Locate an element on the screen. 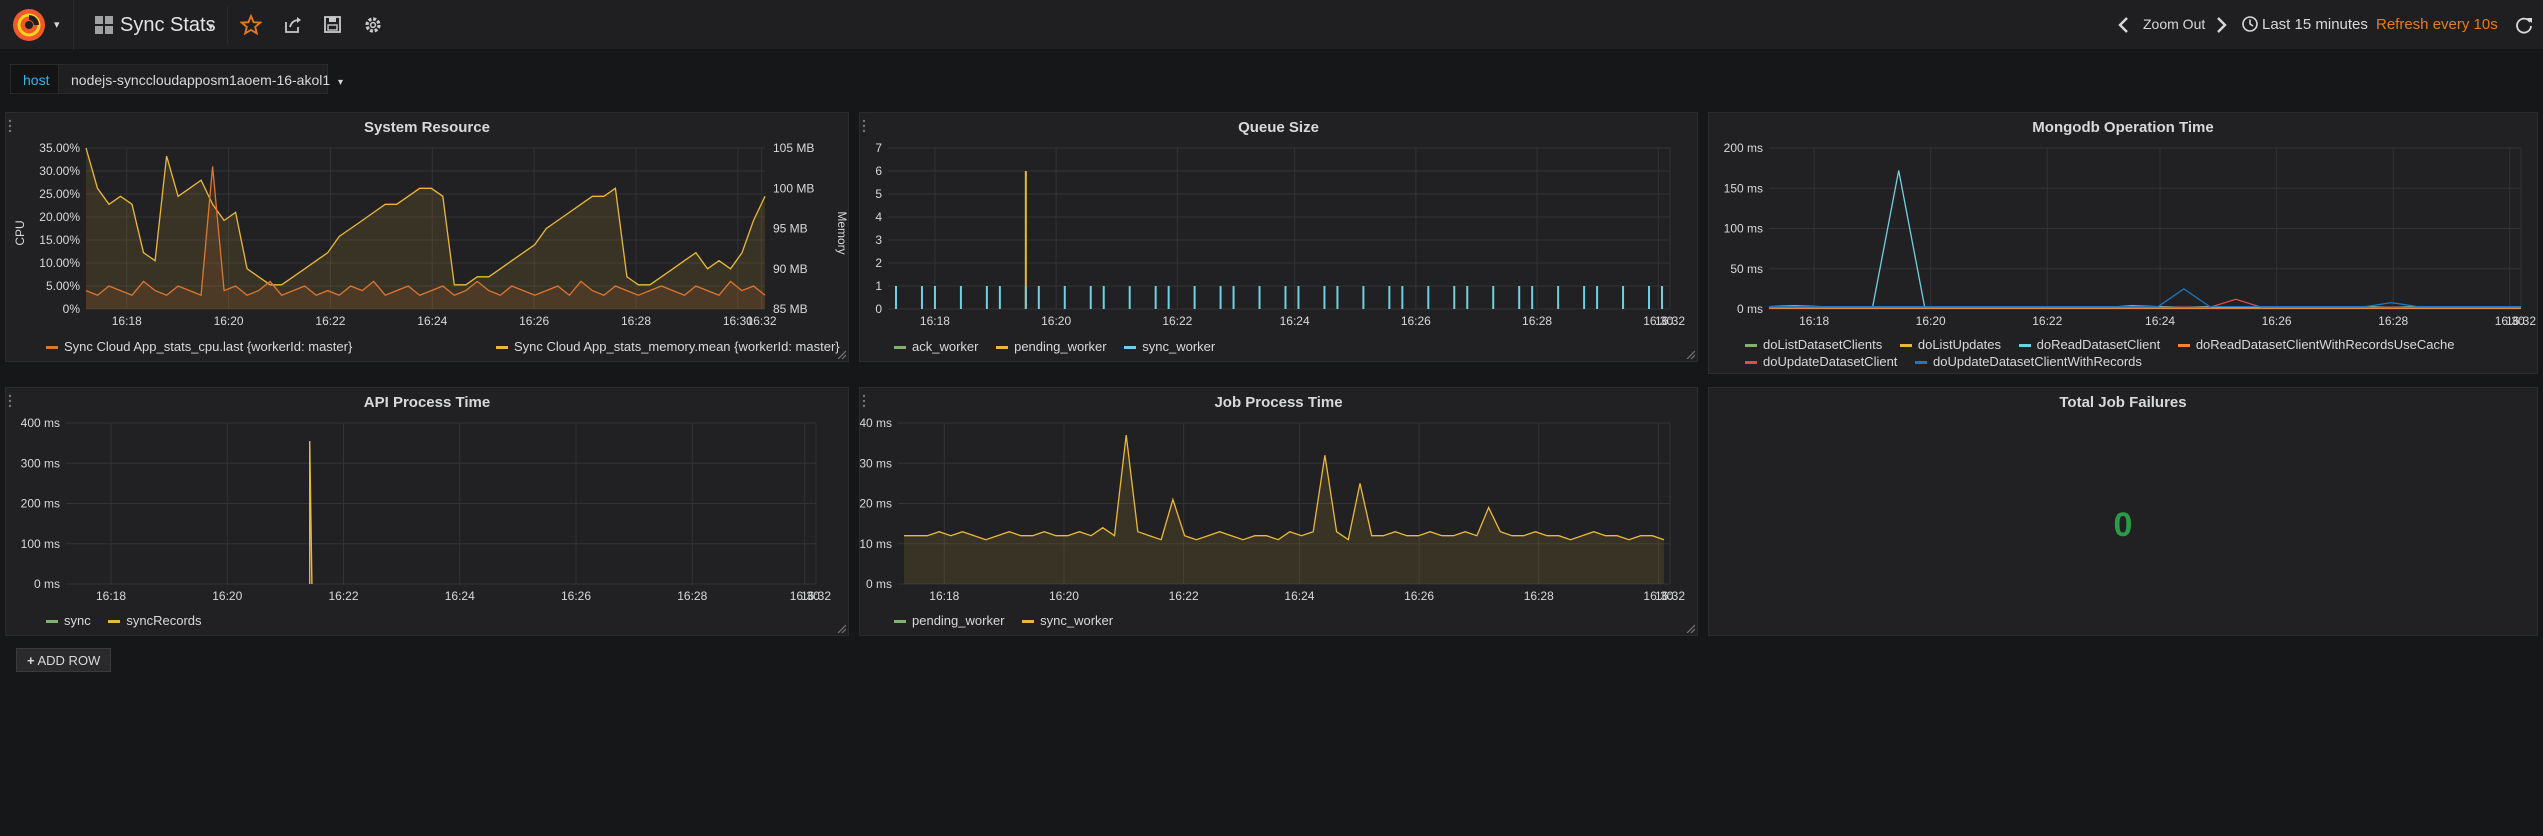 The height and width of the screenshot is (836, 2543). refresh-icon is located at coordinates (2524, 25).